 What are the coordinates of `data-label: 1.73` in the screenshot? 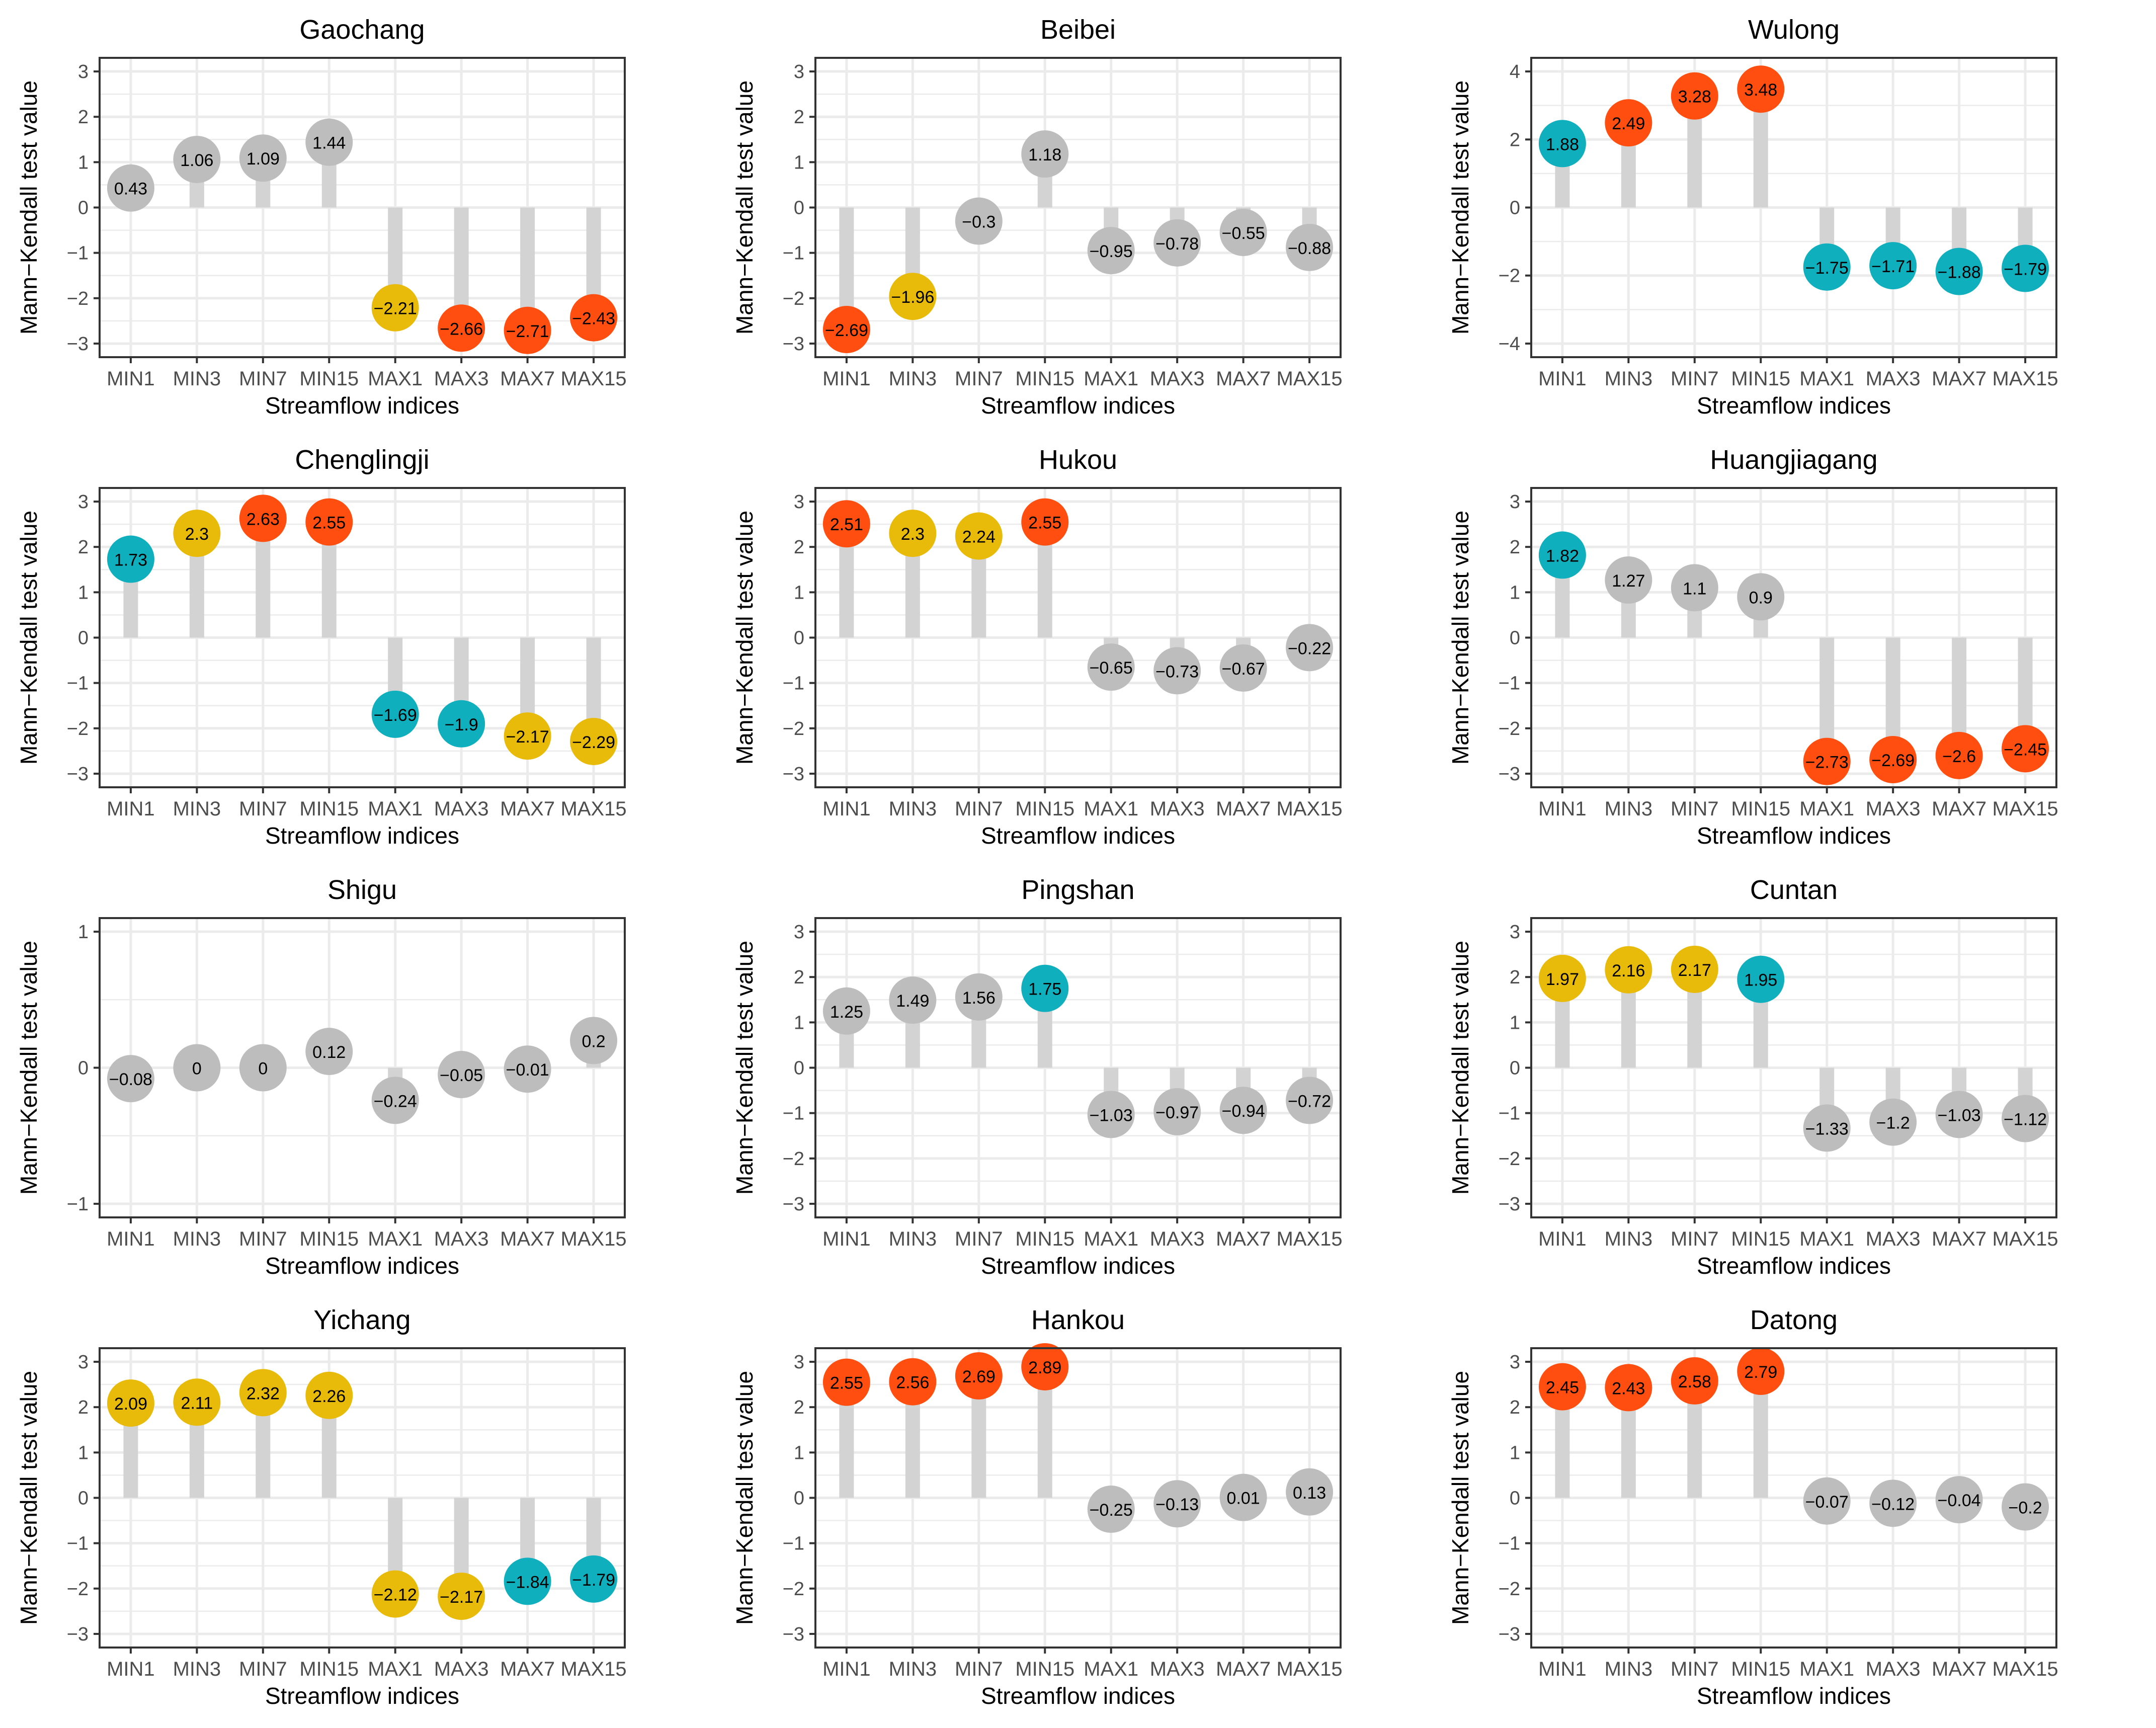 It's located at (130, 561).